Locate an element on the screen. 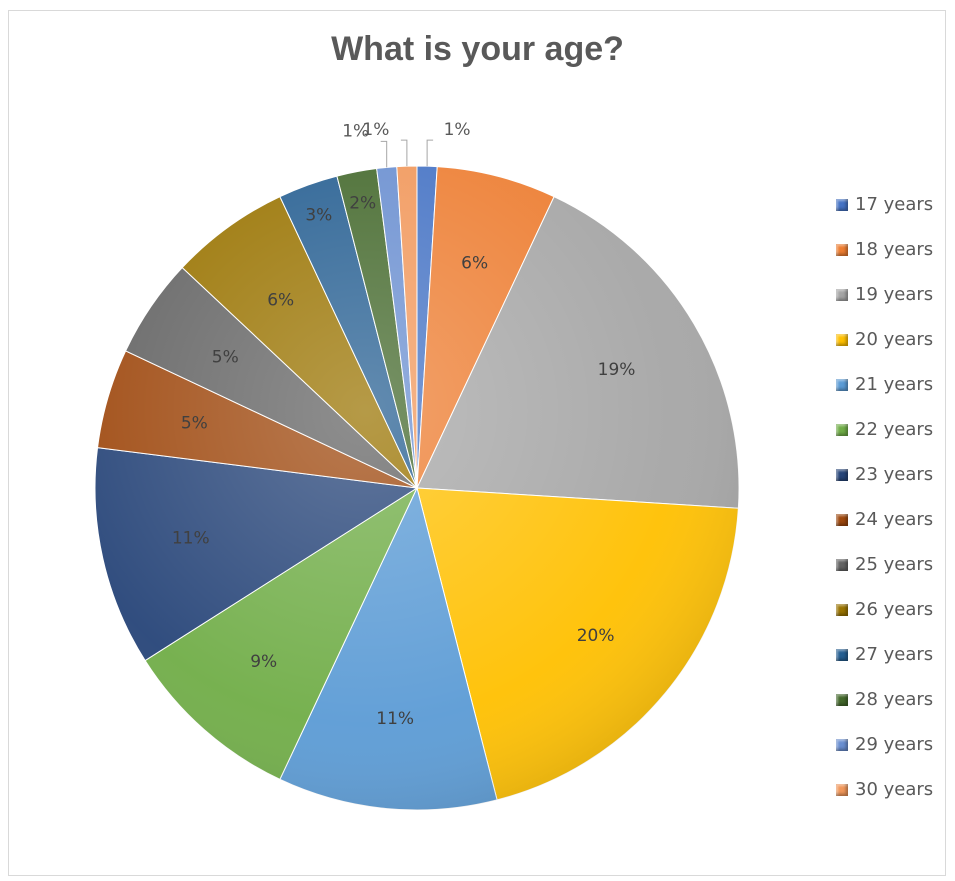 This screenshot has width=955, height=881. slice-label-23-years: 11% is located at coordinates (191, 539).